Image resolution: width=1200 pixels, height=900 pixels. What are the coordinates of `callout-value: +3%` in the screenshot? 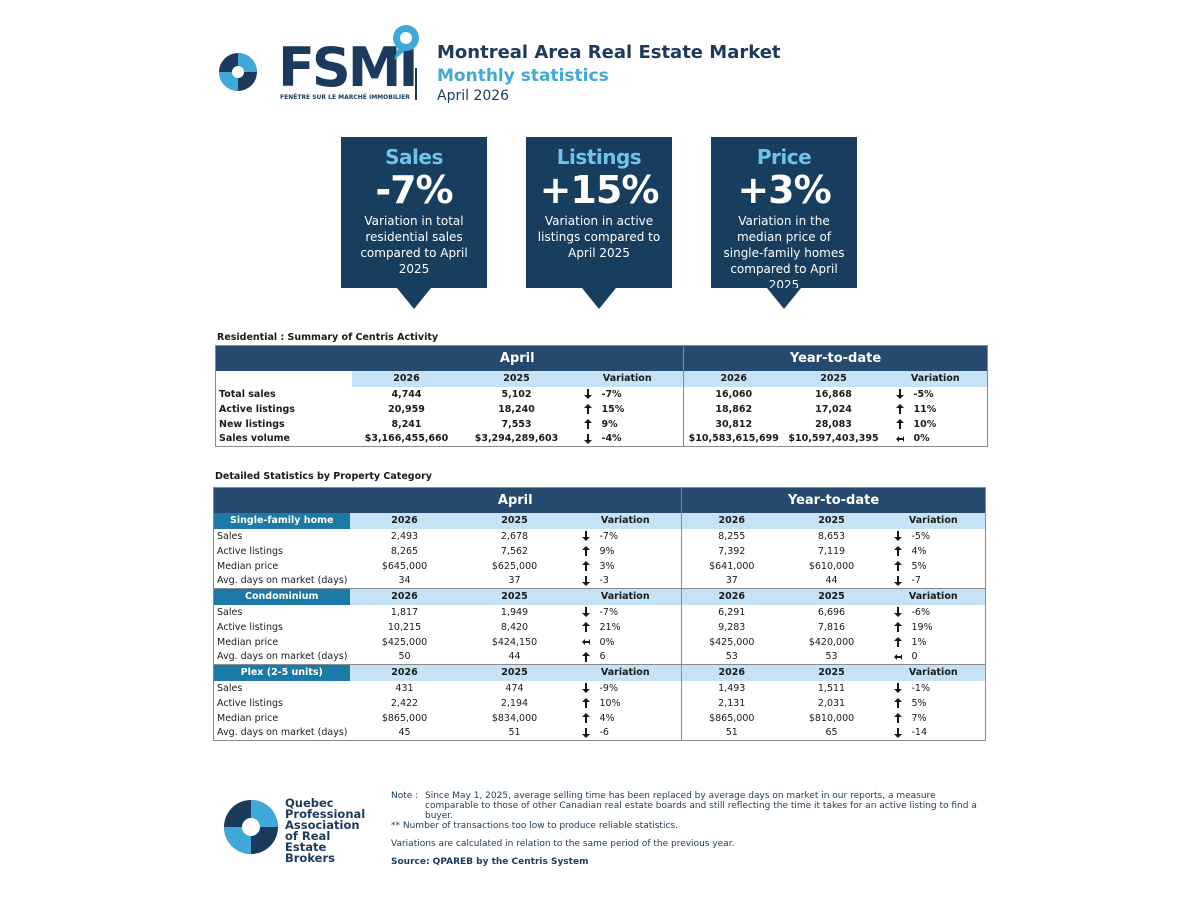 It's located at (784, 190).